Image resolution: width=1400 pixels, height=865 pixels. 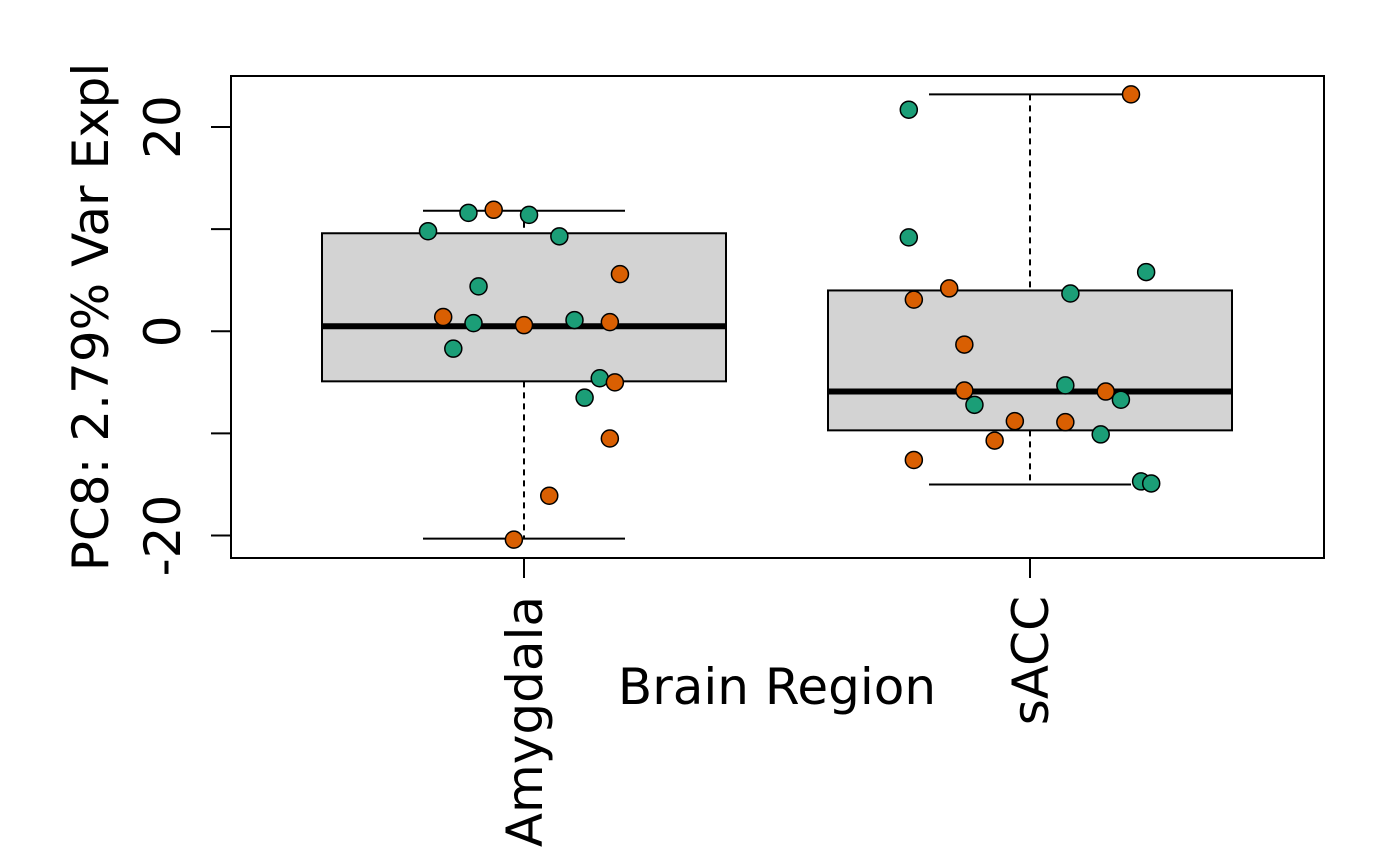 What do you see at coordinates (525, 721) in the screenshot?
I see `x-tick-label: Amygdala` at bounding box center [525, 721].